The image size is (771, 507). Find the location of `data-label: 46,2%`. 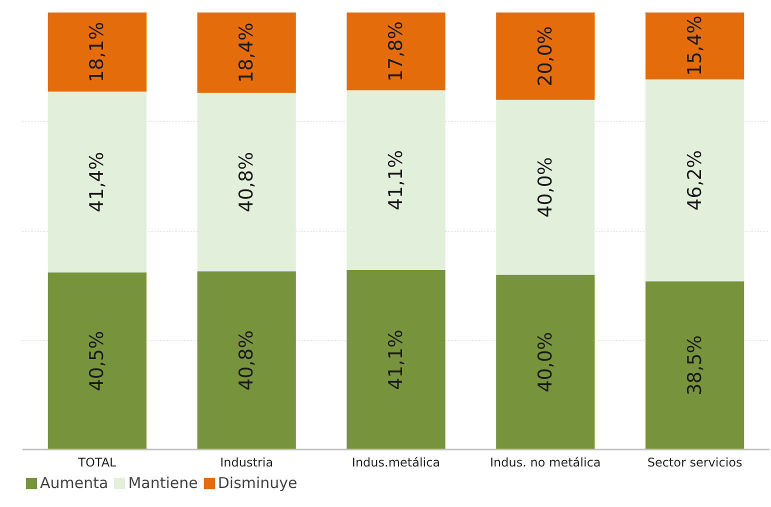

data-label: 46,2% is located at coordinates (695, 180).